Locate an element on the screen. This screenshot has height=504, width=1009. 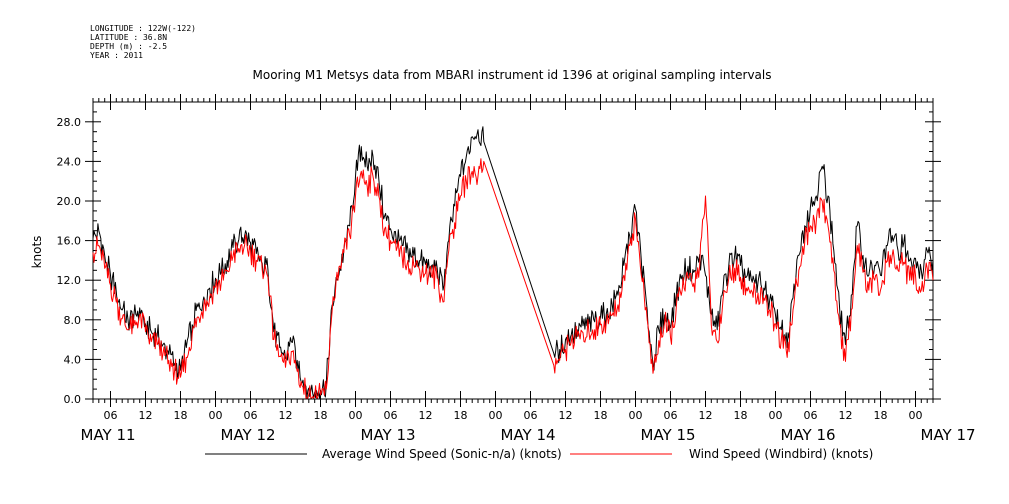
y-tick-label: 4.0 is located at coordinates (73, 359).